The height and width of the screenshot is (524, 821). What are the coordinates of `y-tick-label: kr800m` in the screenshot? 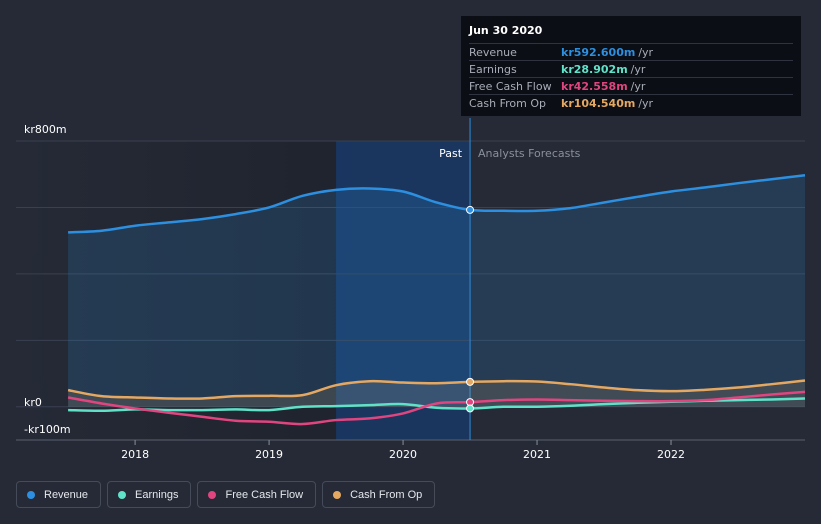 It's located at (45, 129).